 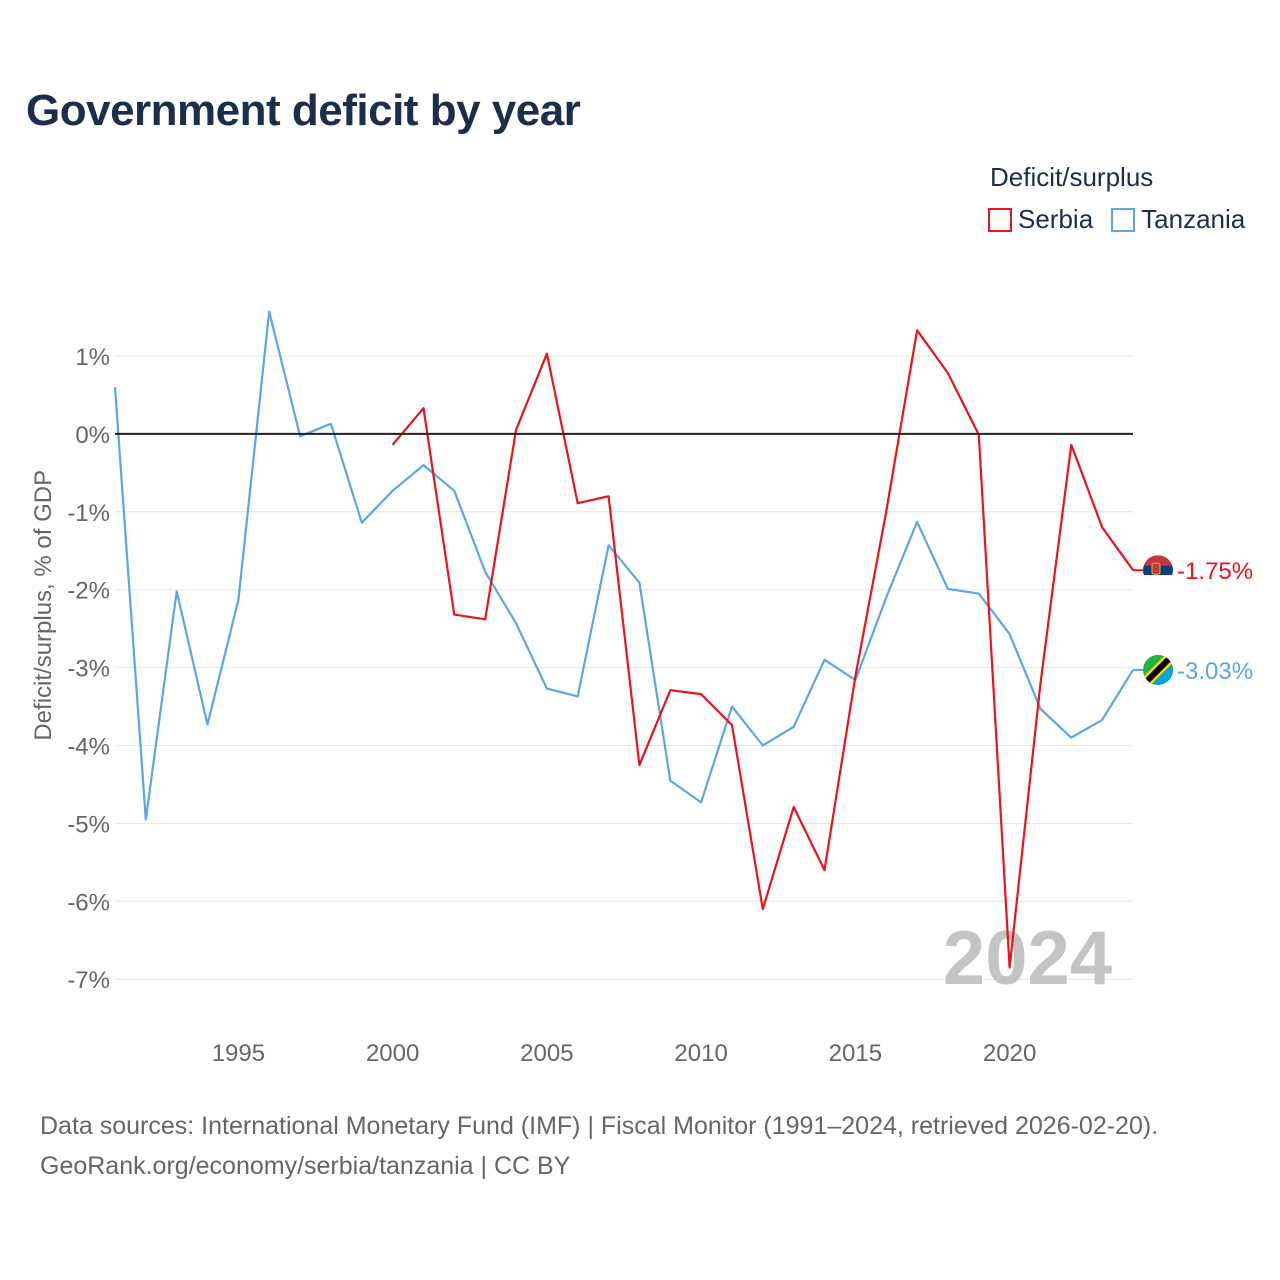 What do you see at coordinates (303, 110) in the screenshot?
I see `chart-title: Government deficit by year` at bounding box center [303, 110].